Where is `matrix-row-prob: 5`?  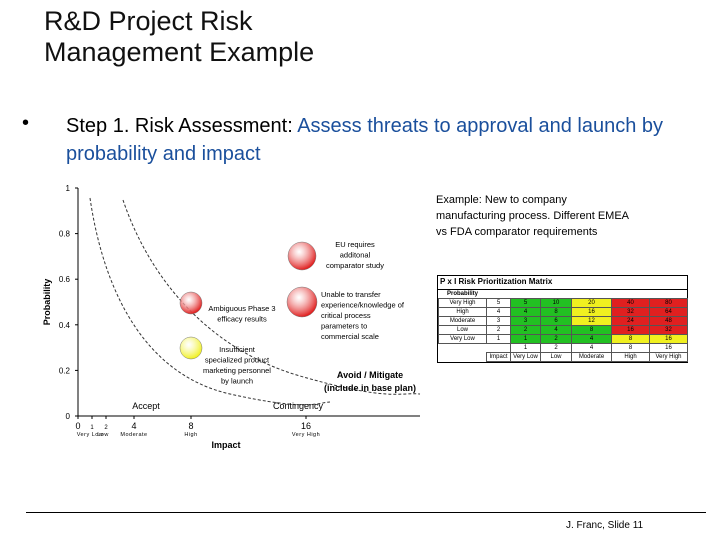 matrix-row-prob: 5 is located at coordinates (498, 303).